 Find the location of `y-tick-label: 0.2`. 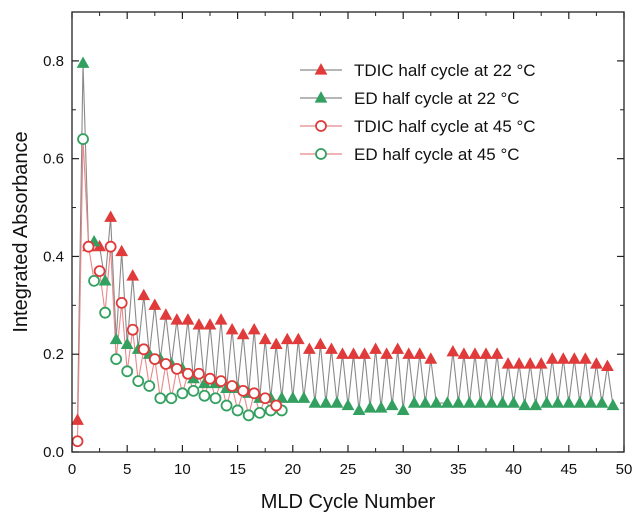

y-tick-label: 0.2 is located at coordinates (53, 354).